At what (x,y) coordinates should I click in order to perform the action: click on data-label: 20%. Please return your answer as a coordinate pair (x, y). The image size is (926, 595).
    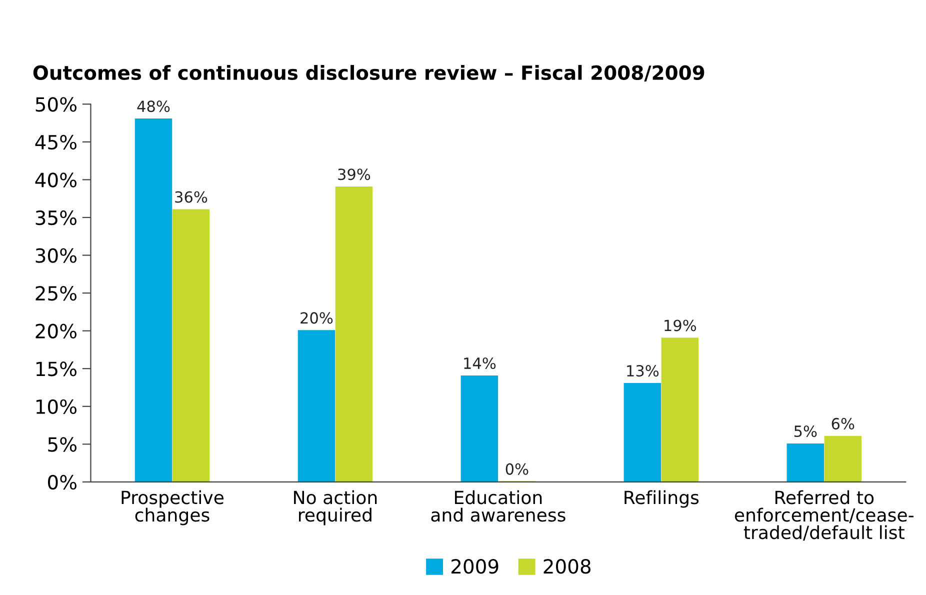
    Looking at the image, I should click on (316, 318).